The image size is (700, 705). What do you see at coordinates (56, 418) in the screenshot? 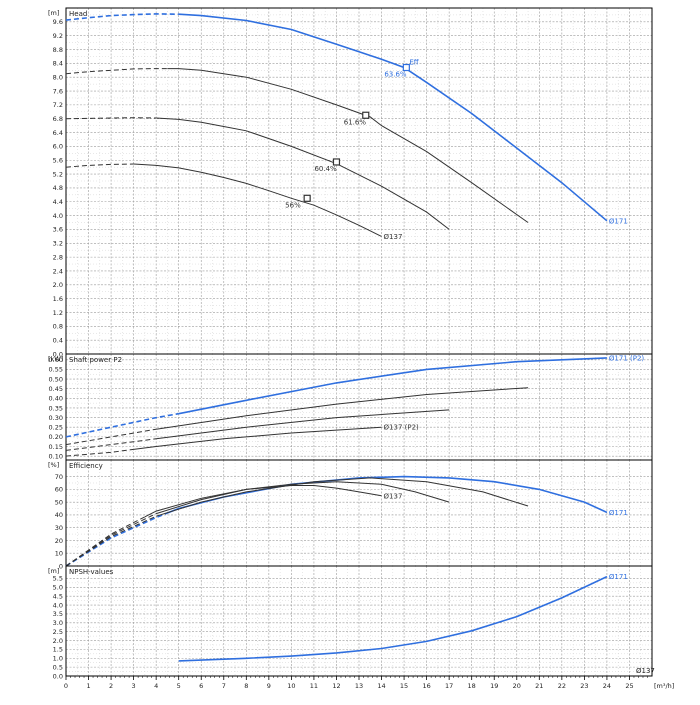
I see `y-tick-label: 0.30` at bounding box center [56, 418].